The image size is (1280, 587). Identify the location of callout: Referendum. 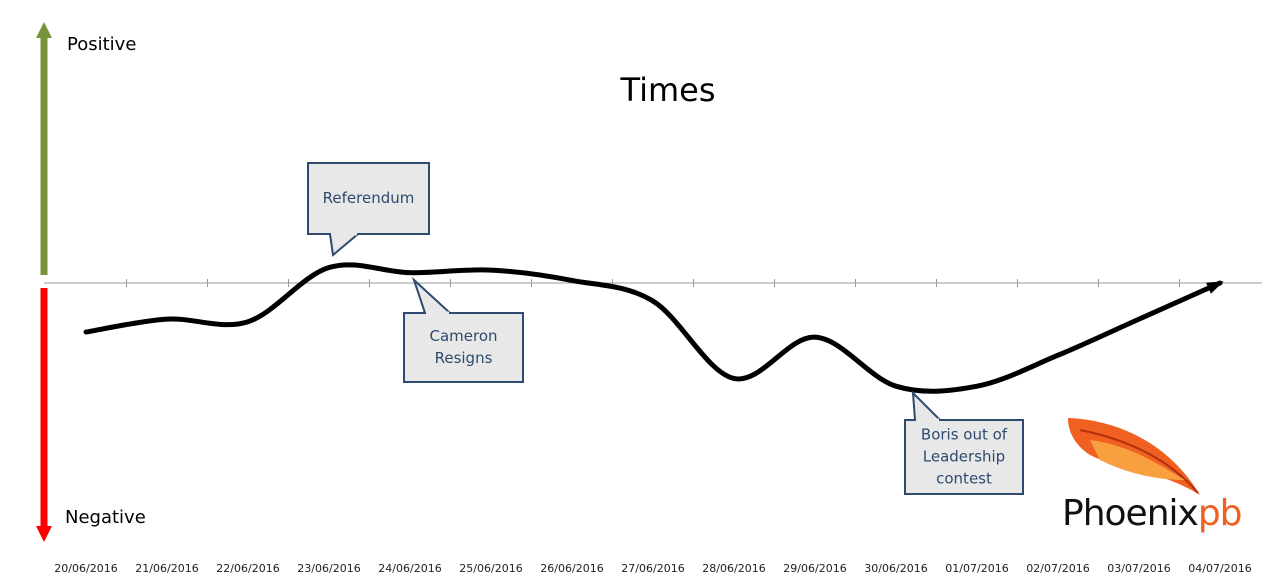
(368, 209).